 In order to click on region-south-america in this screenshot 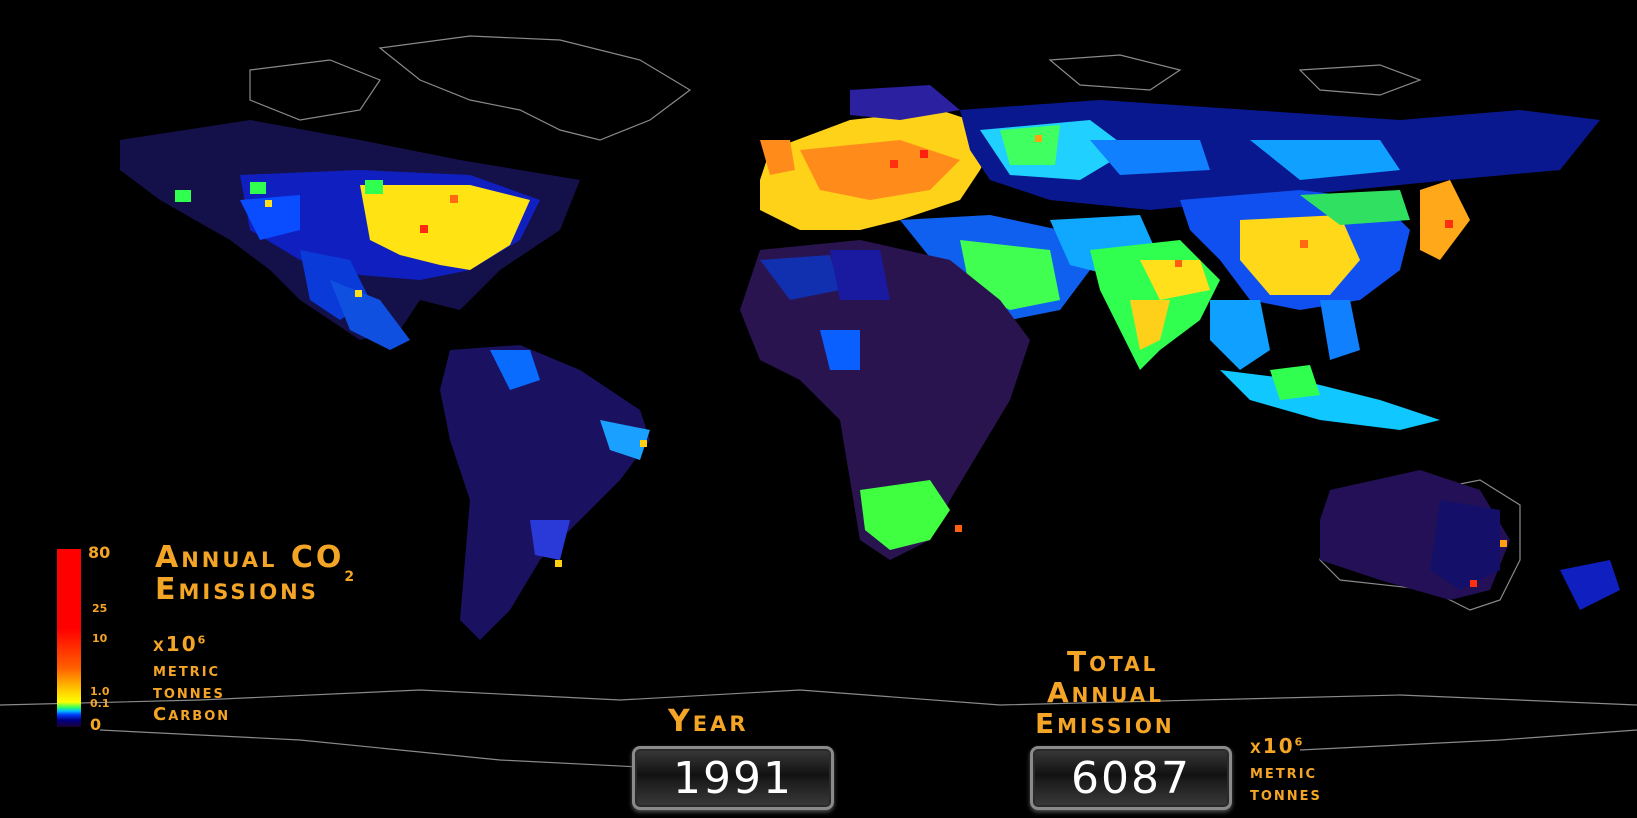, I will do `click(545, 492)`.